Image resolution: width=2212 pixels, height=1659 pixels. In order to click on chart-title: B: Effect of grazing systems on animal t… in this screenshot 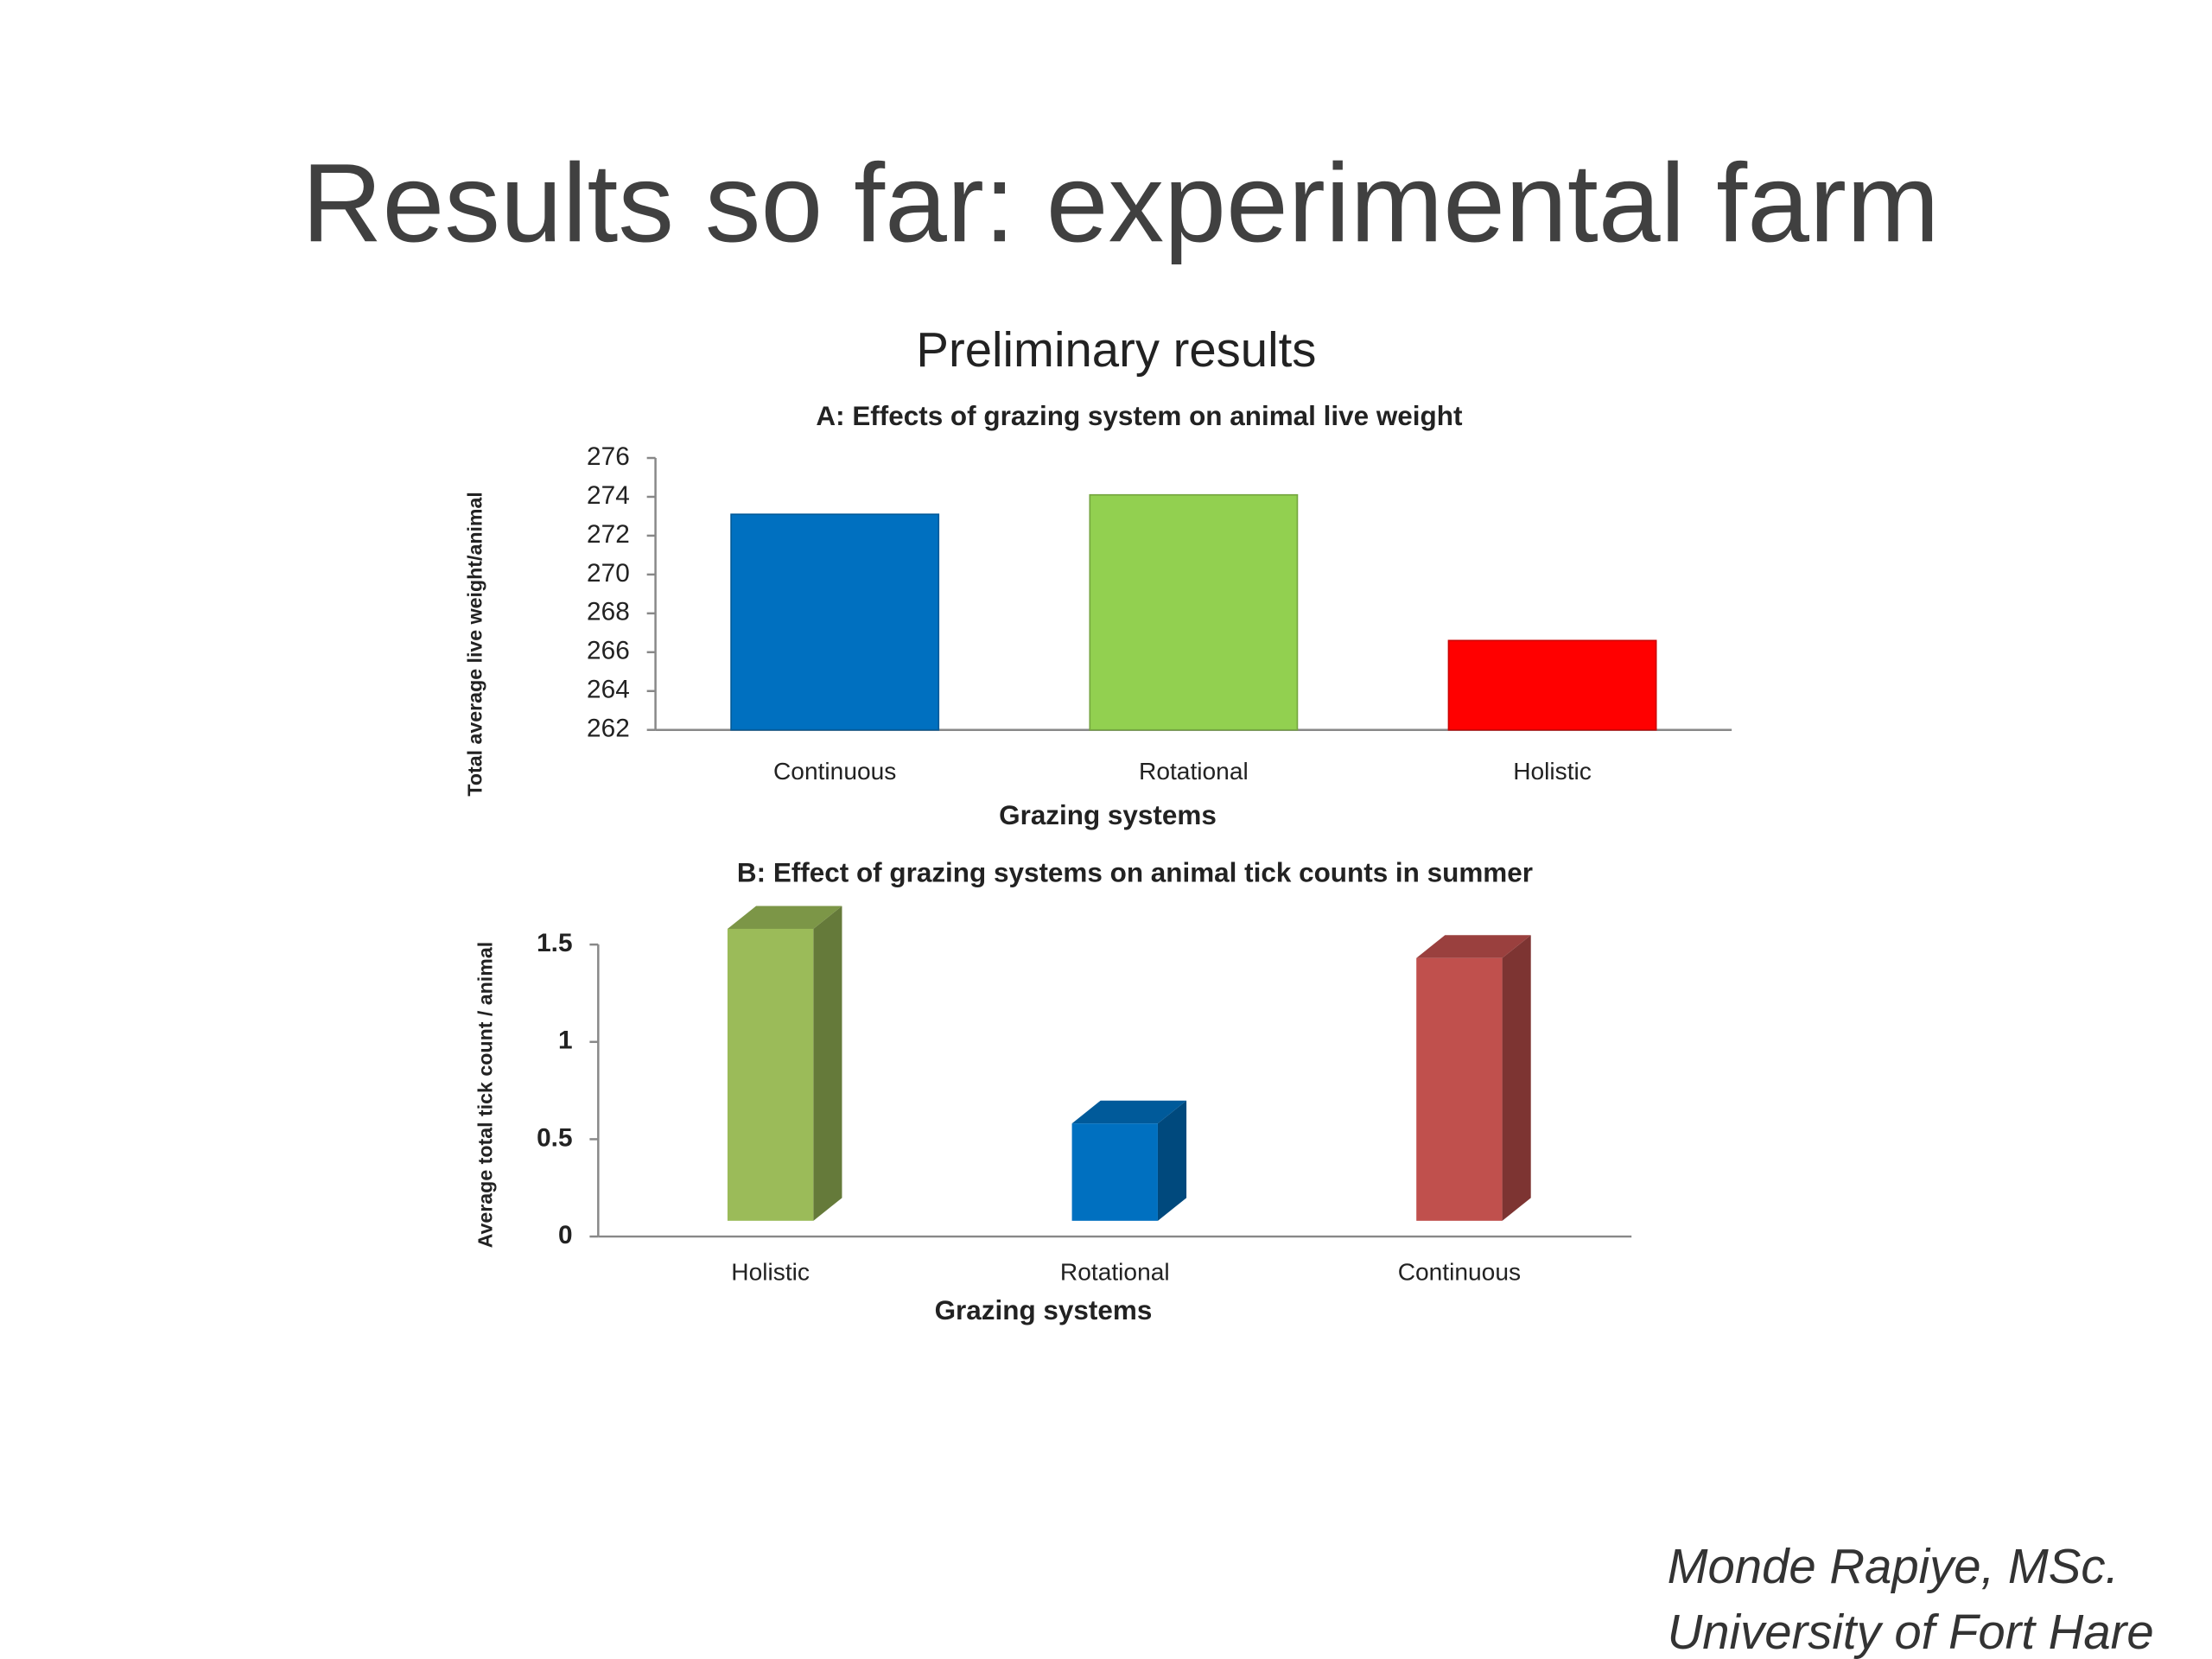, I will do `click(1135, 872)`.